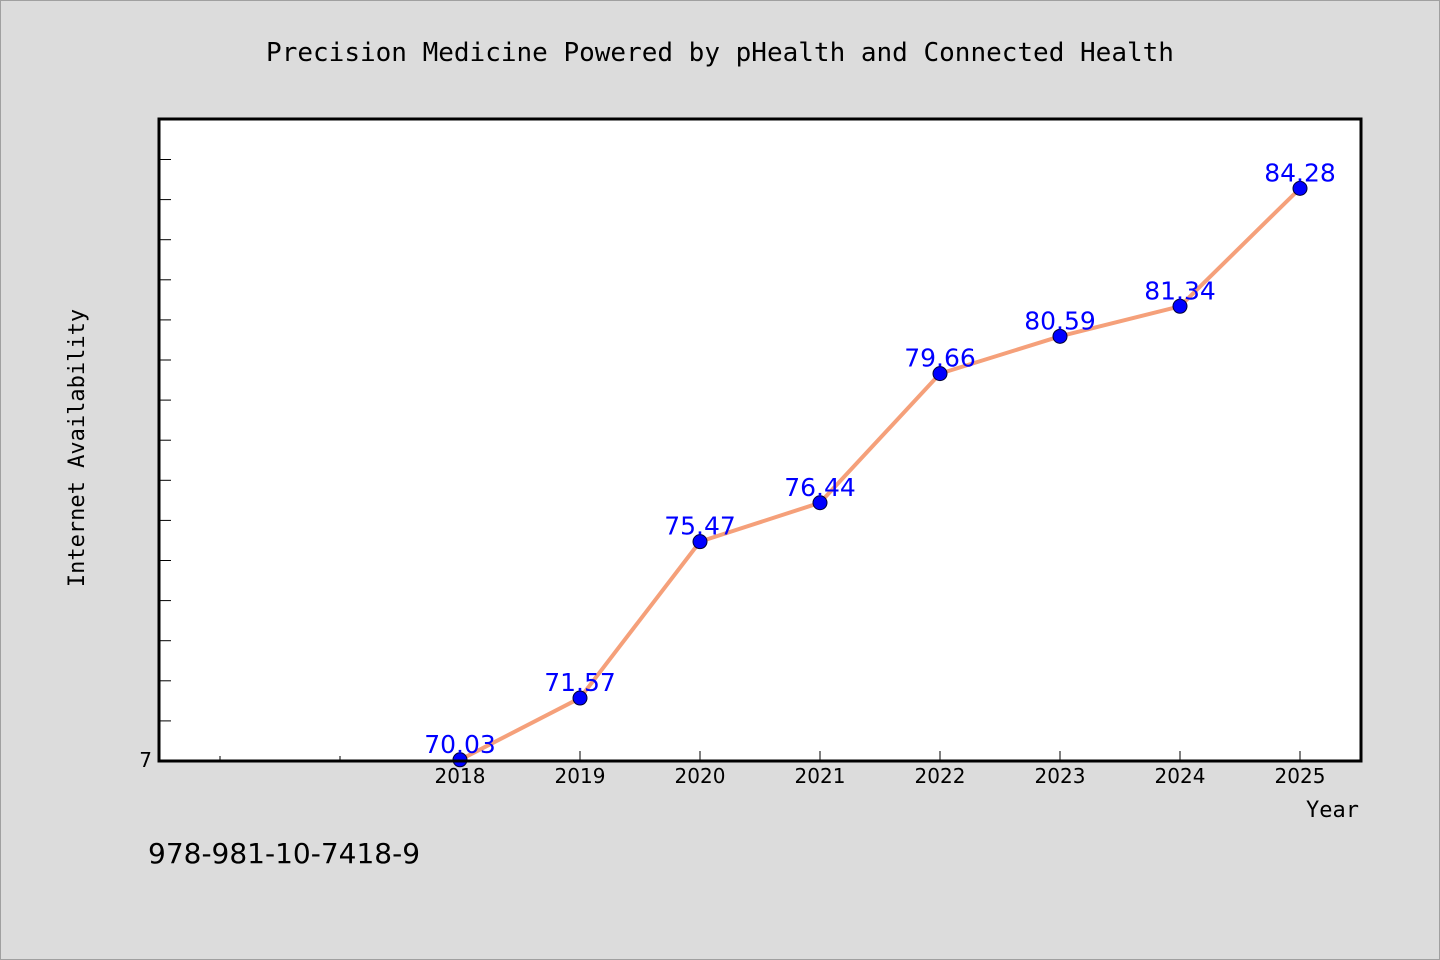 The width and height of the screenshot is (1440, 960). Describe the element at coordinates (77, 448) in the screenshot. I see `y-axis-label: Internet Availability` at that location.